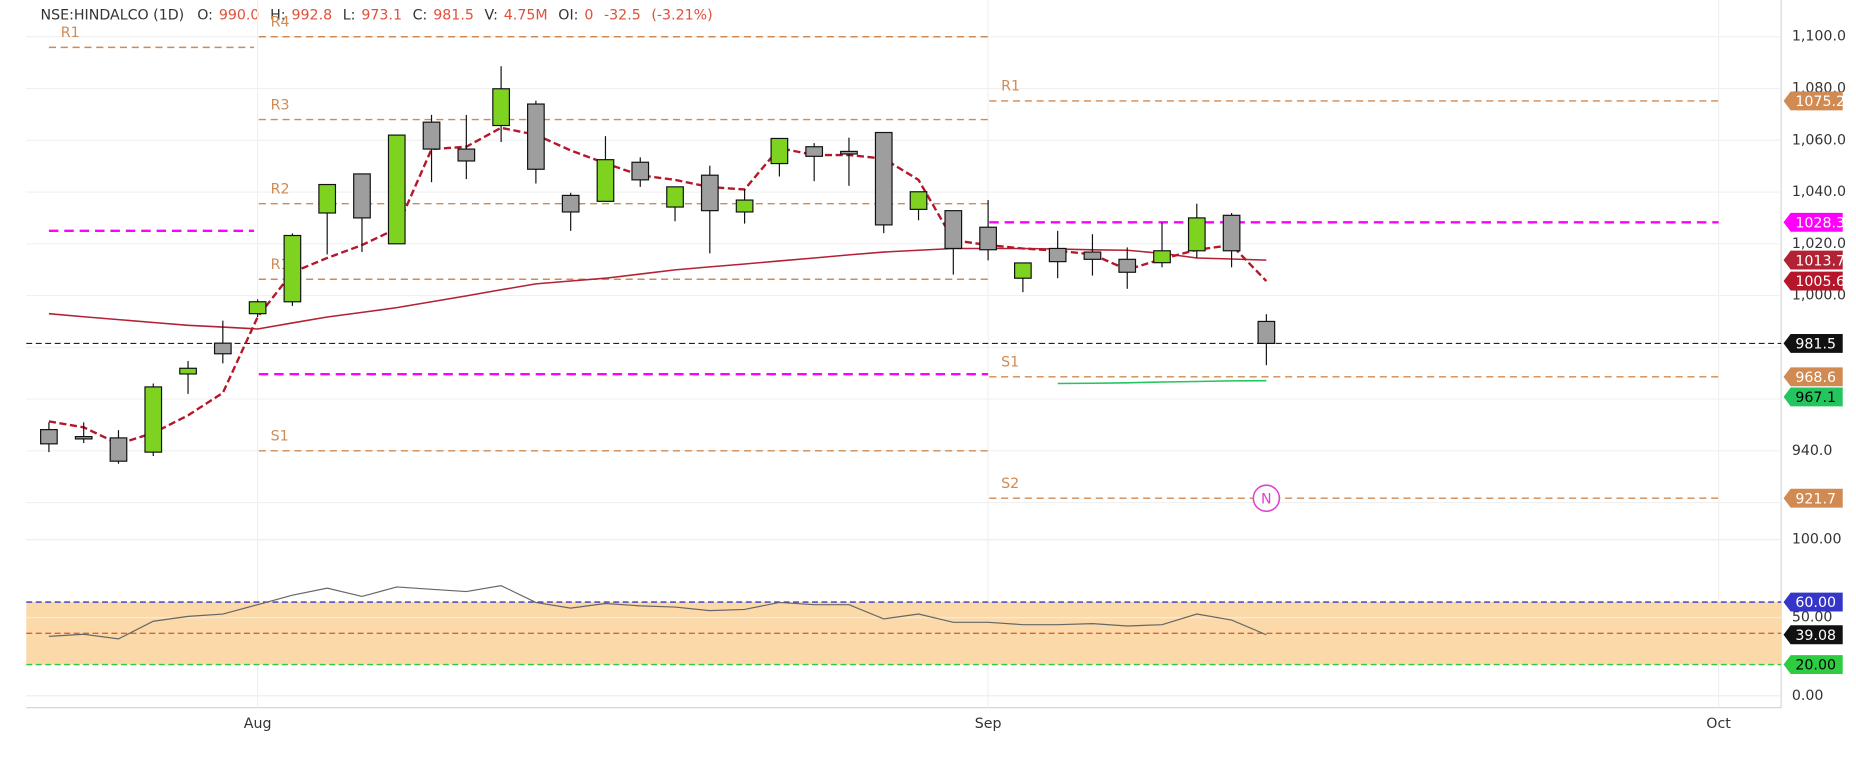 The height and width of the screenshot is (781, 1856). I want to click on header-text: C:, so click(420, 15).